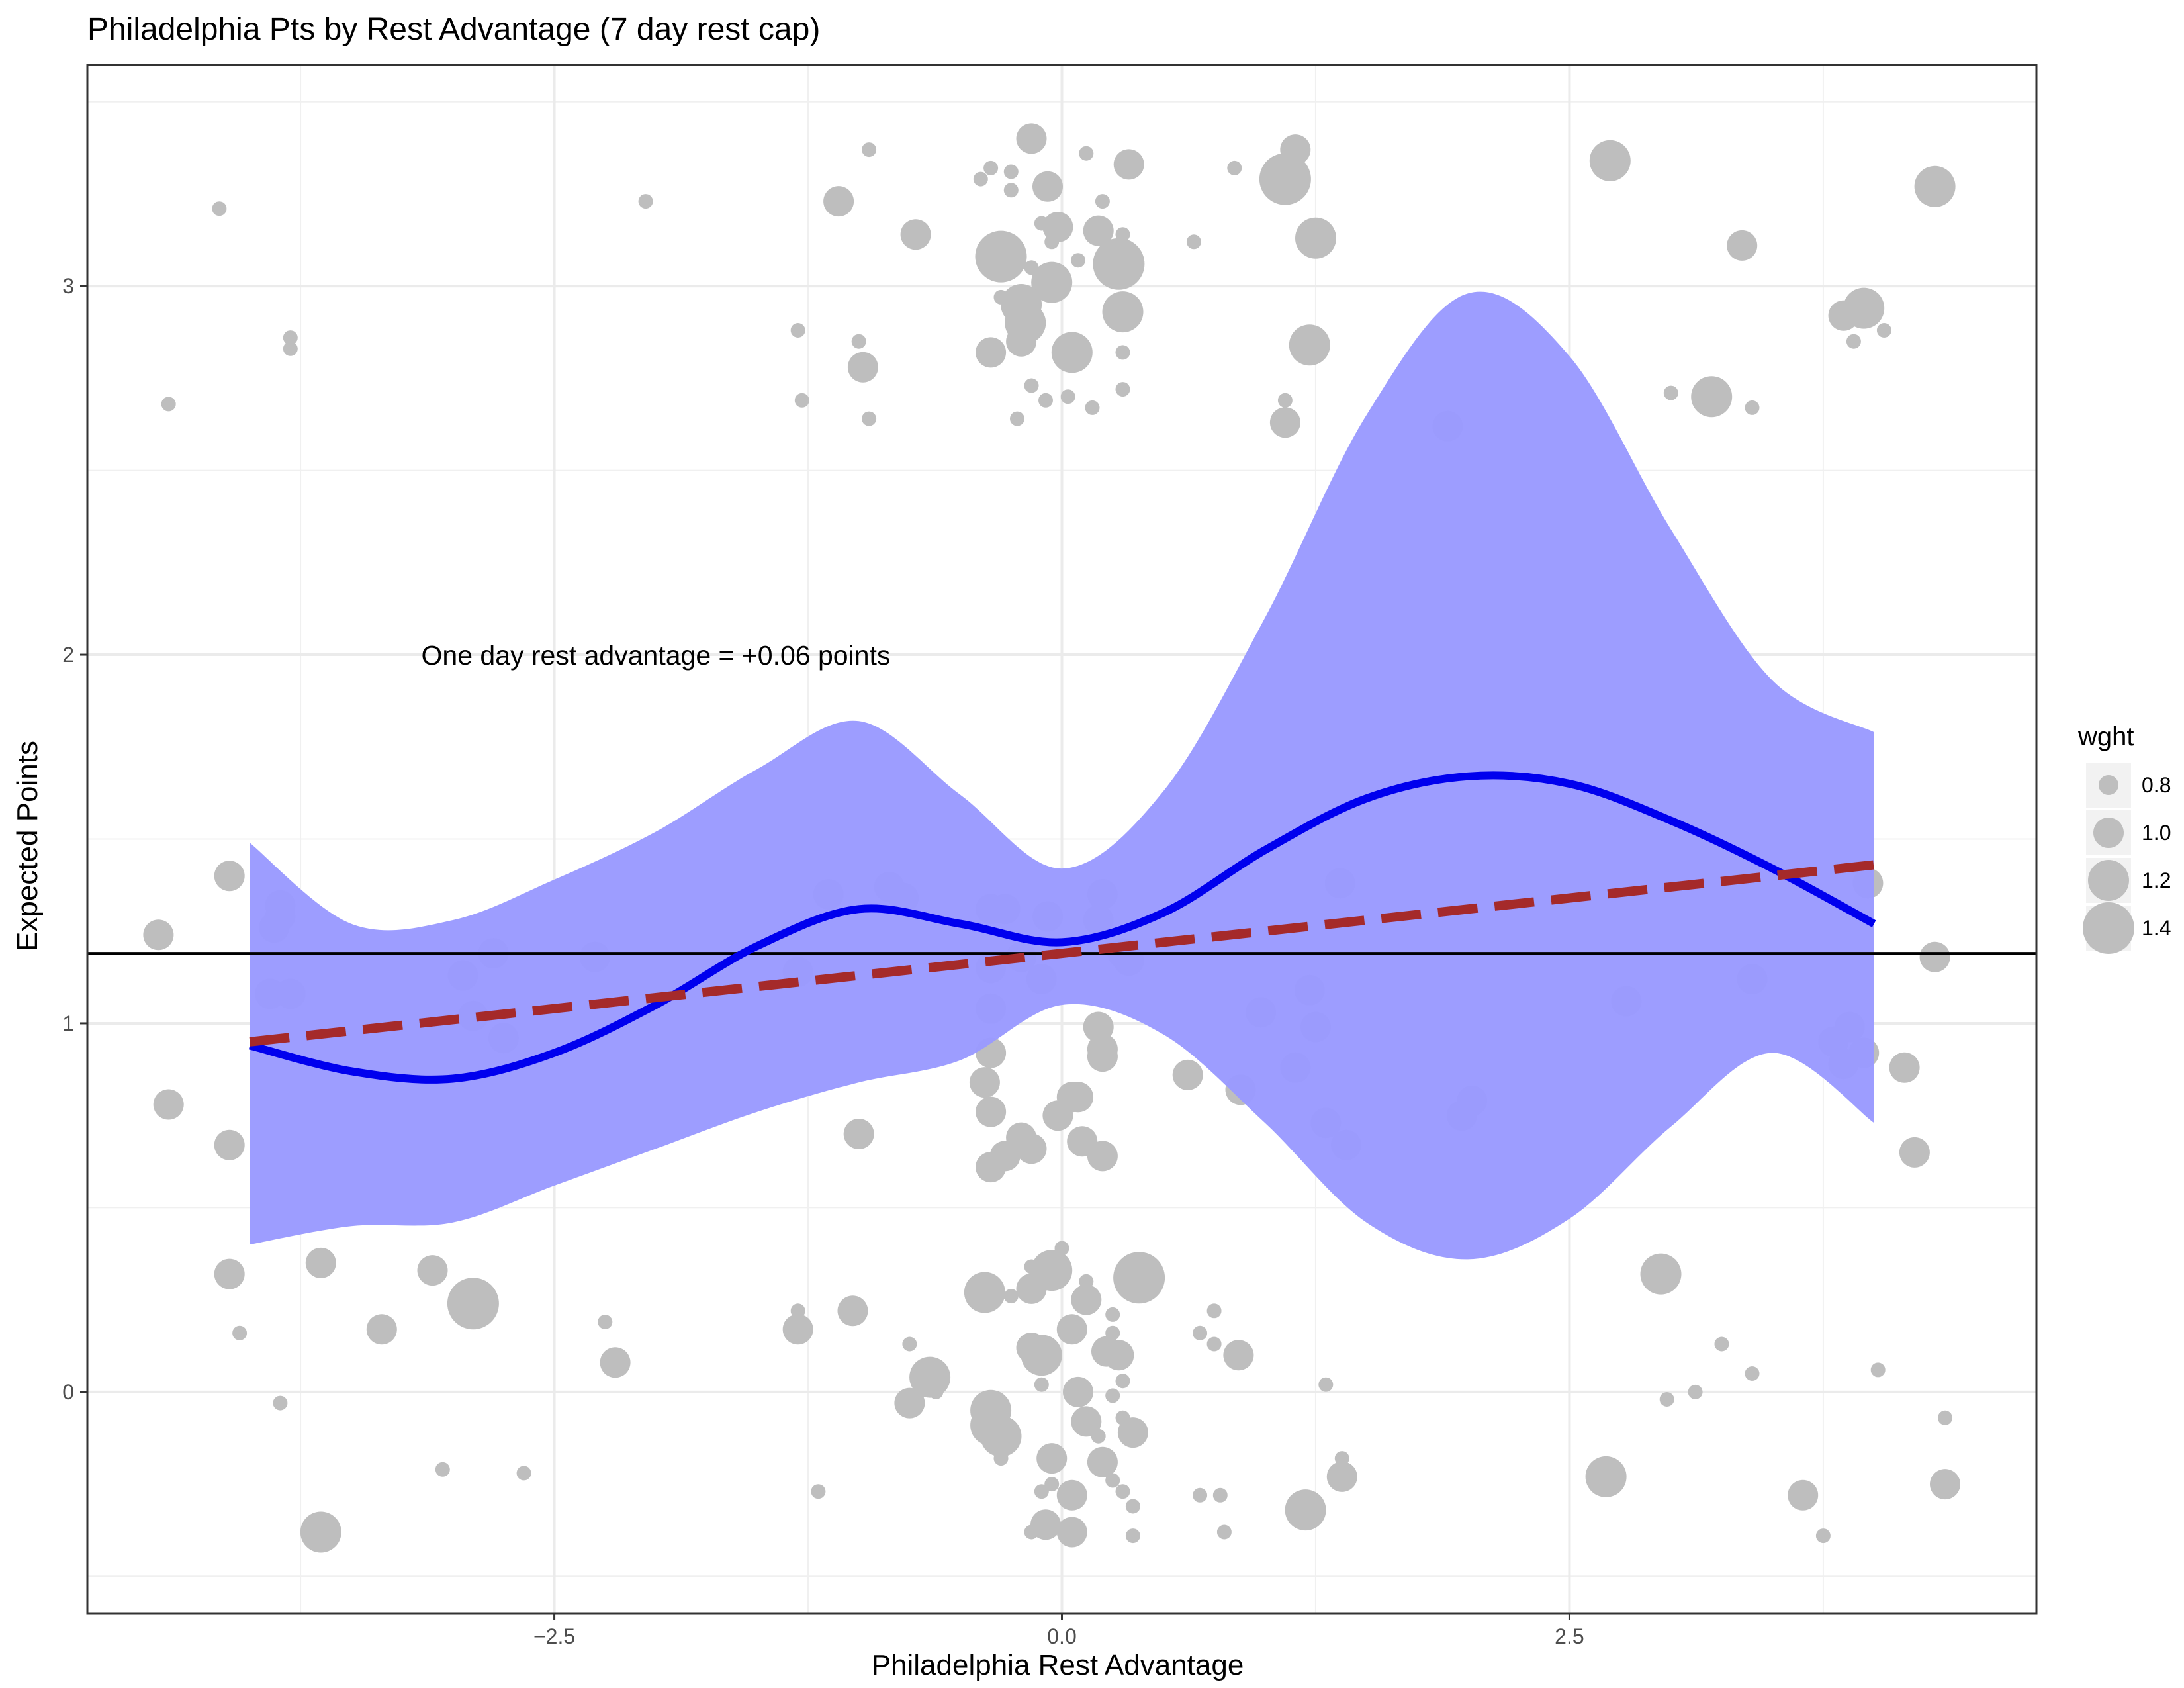 This screenshot has height=1688, width=2184. I want to click on legend-entry-label: 1.4, so click(2156, 928).